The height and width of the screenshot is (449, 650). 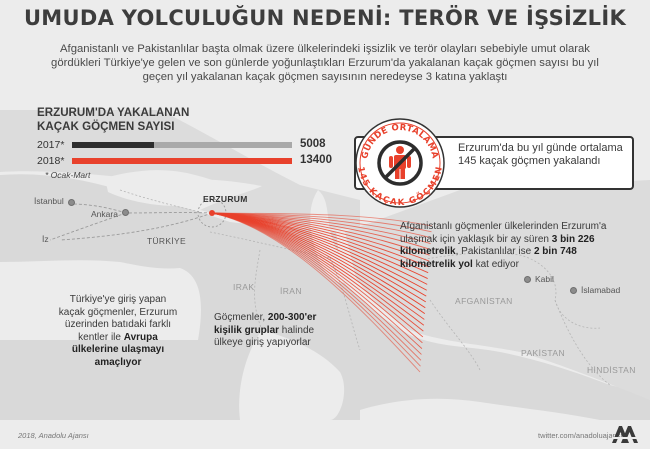 I want to click on stats-title-line2: KAÇAK GÖÇMEN SAYISI, so click(x=106, y=126).